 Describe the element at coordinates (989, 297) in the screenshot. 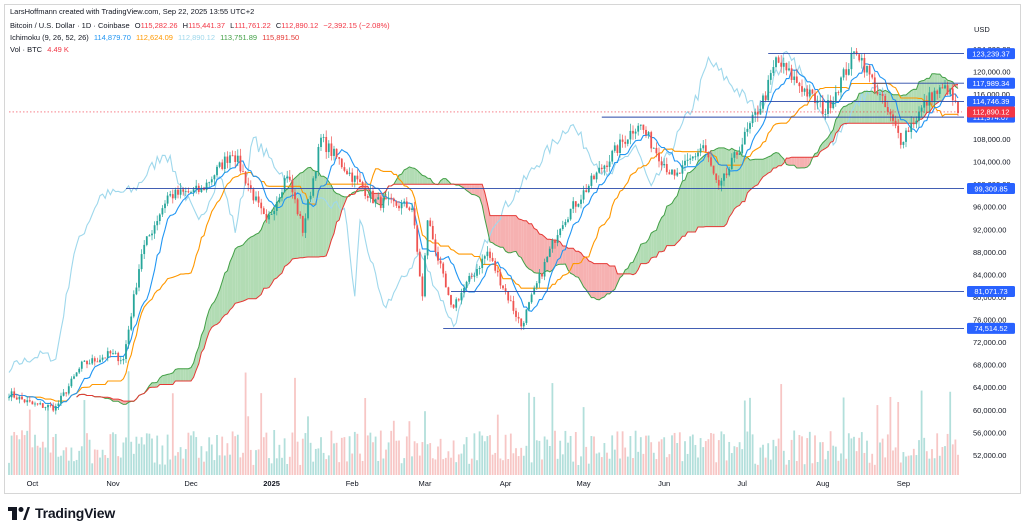

I see `price-tick-label: 80,000.00` at that location.